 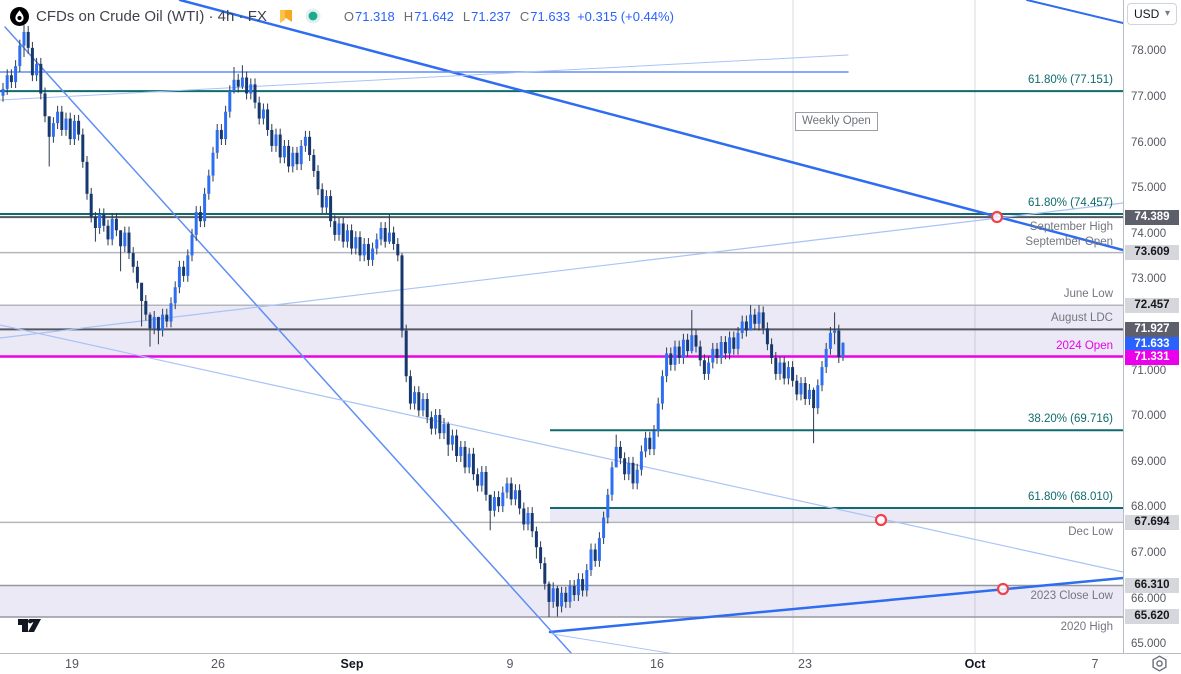 I want to click on price-tick: 70.000, so click(x=1149, y=416).